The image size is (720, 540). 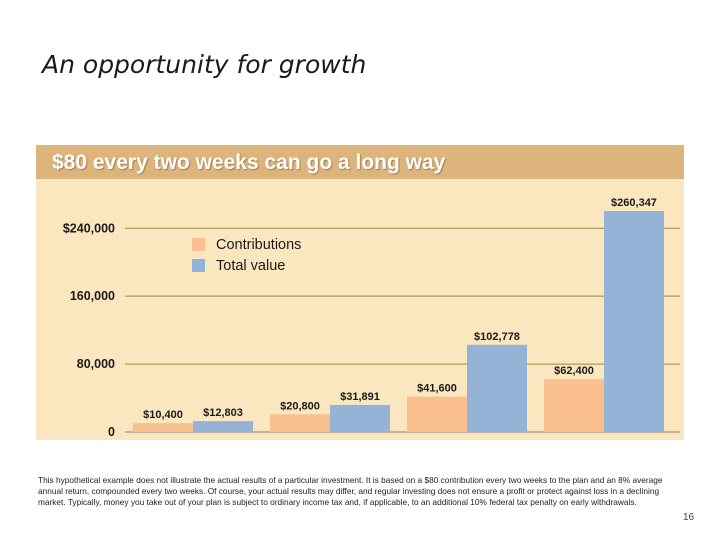 I want to click on y-tick-label: $240,000, so click(x=89, y=228).